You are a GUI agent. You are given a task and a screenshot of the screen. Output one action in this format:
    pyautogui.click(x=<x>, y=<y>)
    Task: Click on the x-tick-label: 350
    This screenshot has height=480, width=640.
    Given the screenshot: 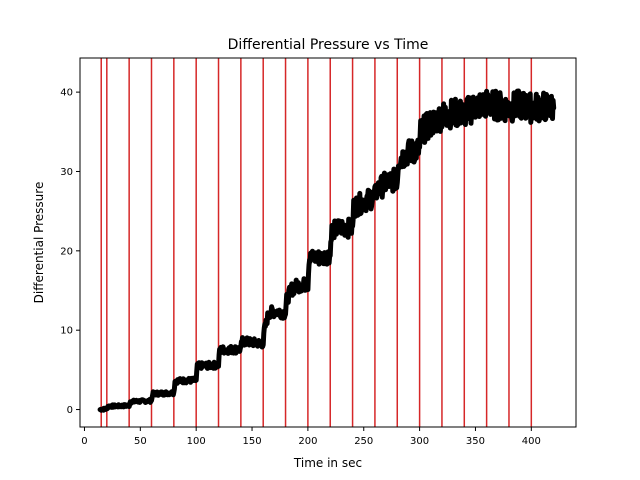 What is the action you would take?
    pyautogui.click(x=475, y=441)
    